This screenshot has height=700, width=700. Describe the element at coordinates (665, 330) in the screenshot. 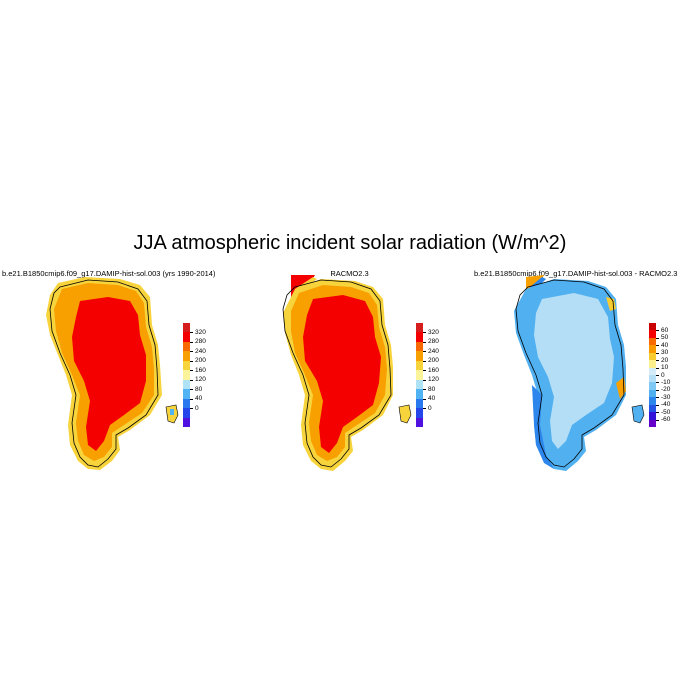

I see `colorbar-label: 60` at that location.